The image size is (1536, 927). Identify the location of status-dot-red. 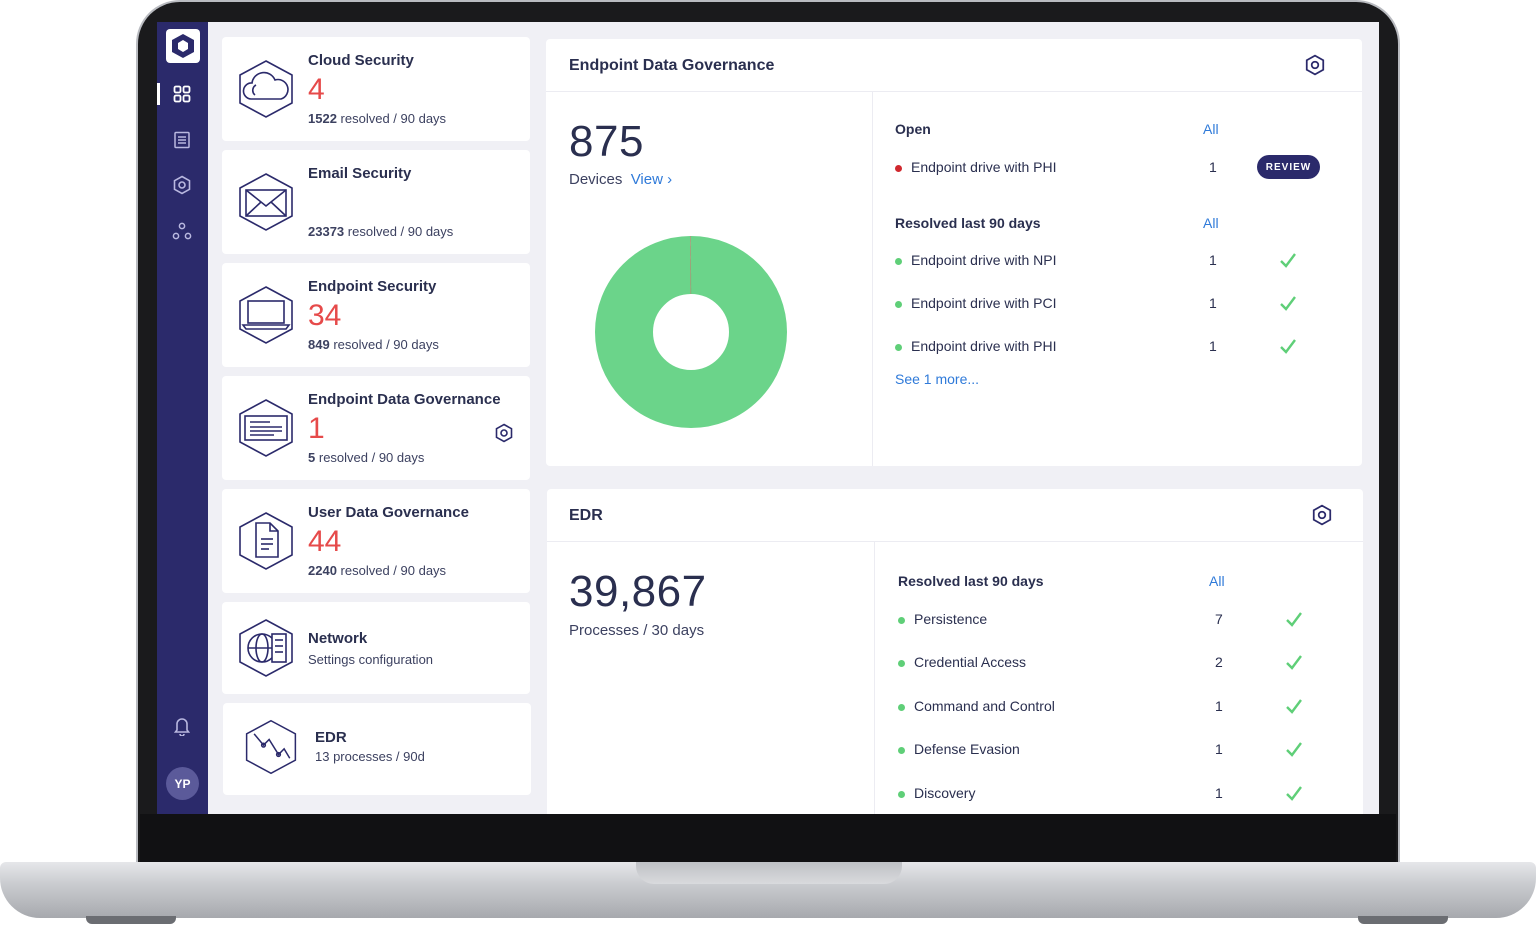
(898, 168).